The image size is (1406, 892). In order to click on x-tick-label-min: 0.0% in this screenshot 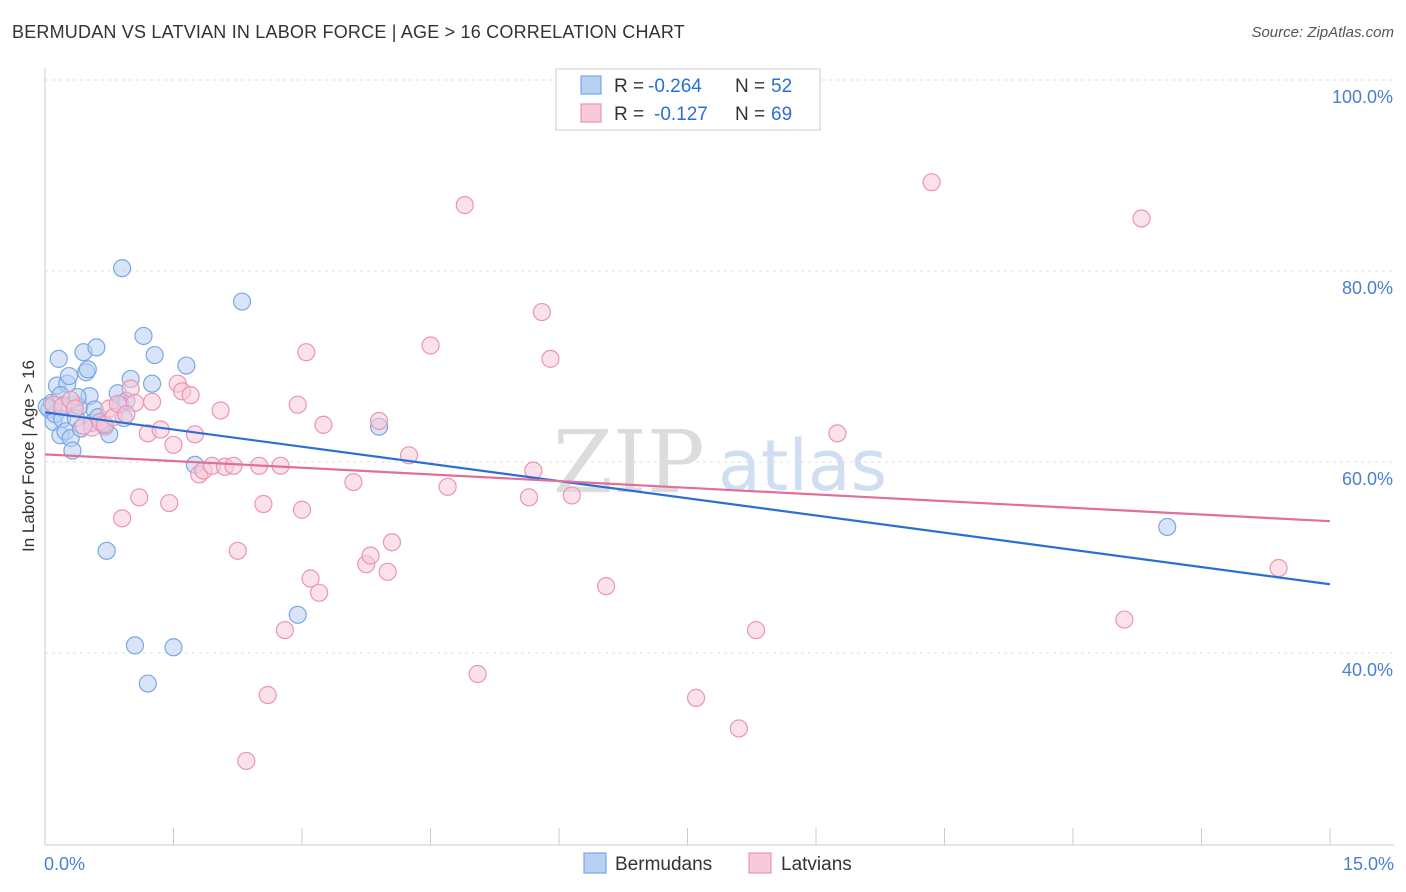, I will do `click(64, 864)`.